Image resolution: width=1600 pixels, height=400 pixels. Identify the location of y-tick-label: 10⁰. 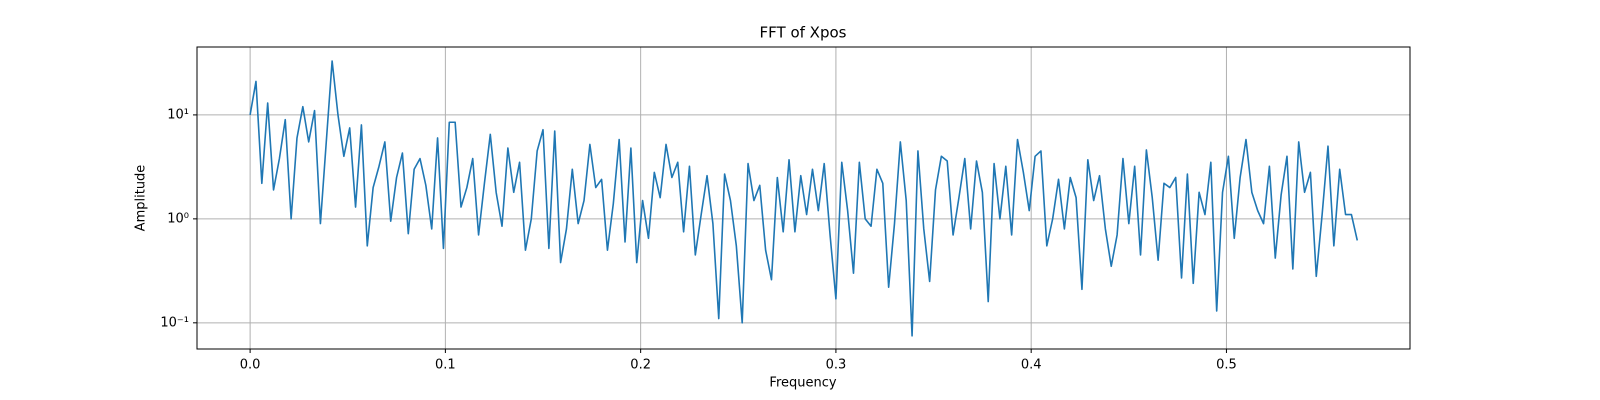
(178, 218).